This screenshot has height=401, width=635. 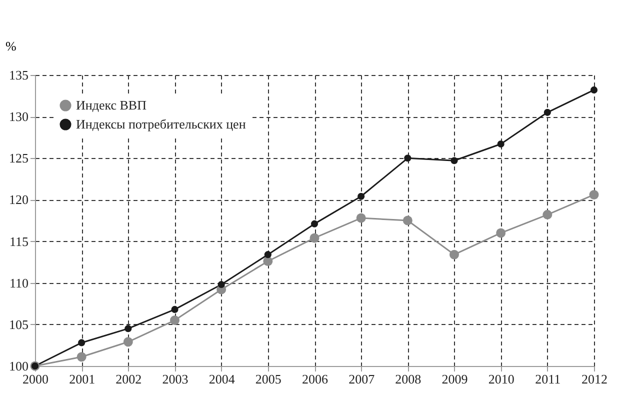 I want to click on x-tick-label: 2003, so click(x=175, y=379).